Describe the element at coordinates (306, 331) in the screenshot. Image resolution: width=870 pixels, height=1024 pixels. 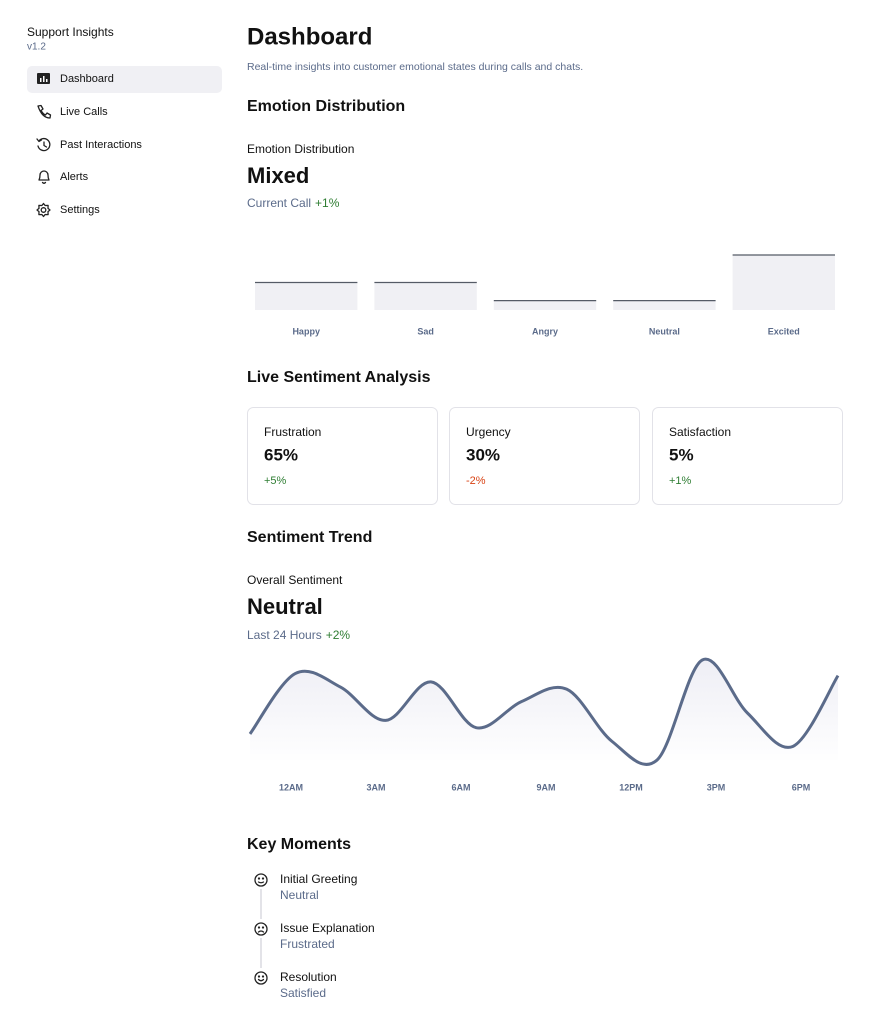
I see `x-label: Happy` at that location.